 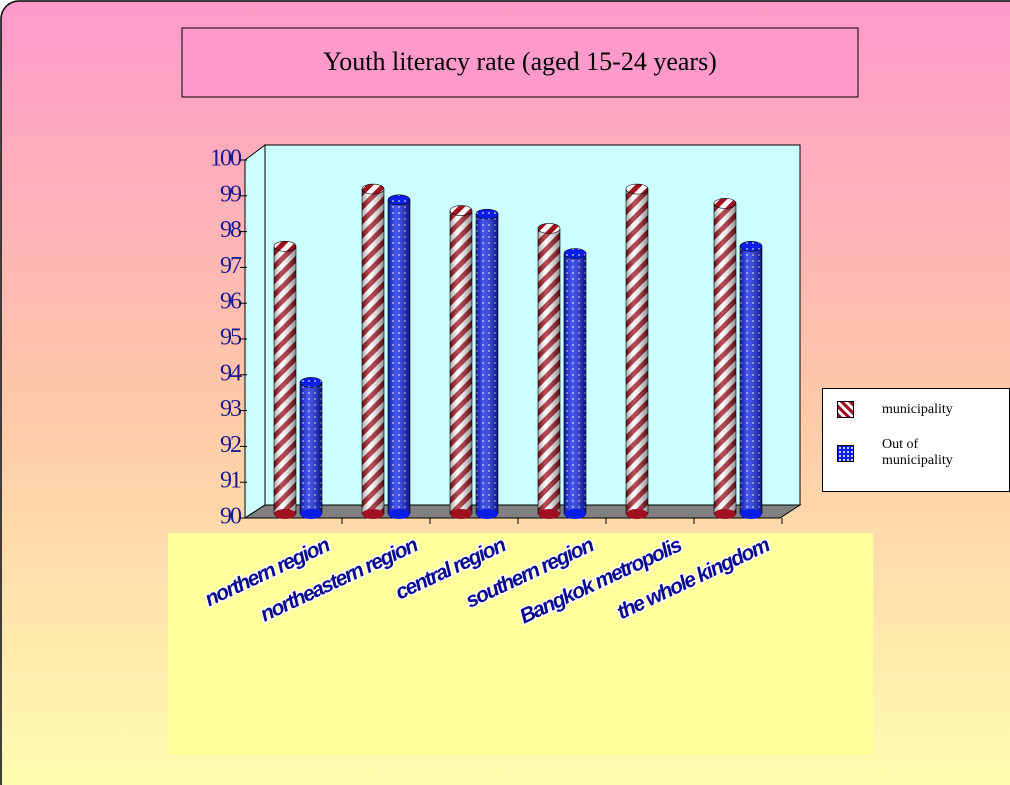 I want to click on chart-title: Youth literacy rate (aged 15-24 years), so click(x=520, y=61).